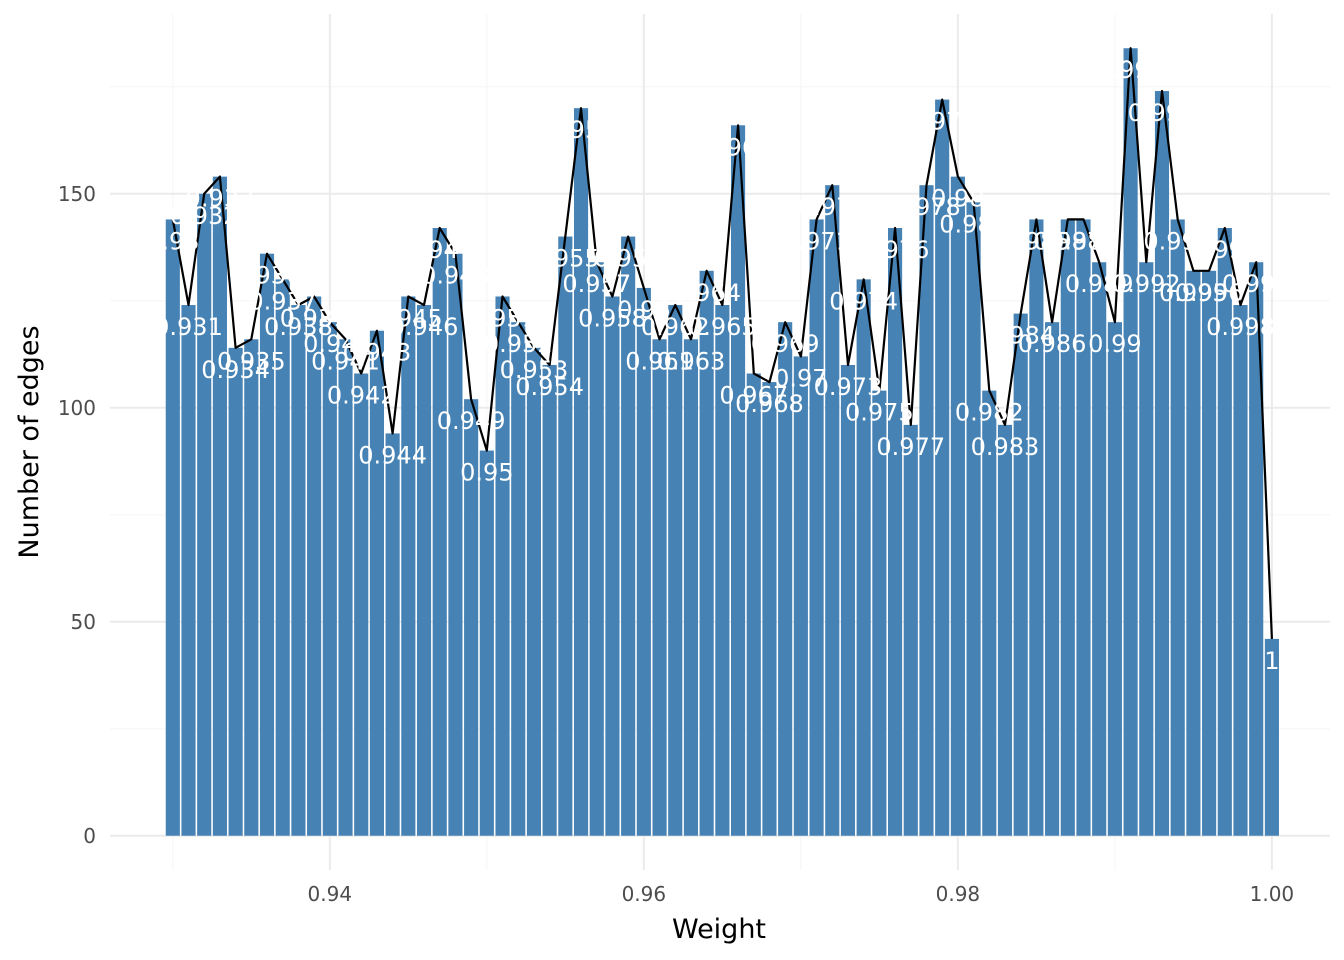 Image resolution: width=1344 pixels, height=960 pixels. Describe the element at coordinates (895, 250) in the screenshot. I see `bar-value-label: 0.976` at that location.